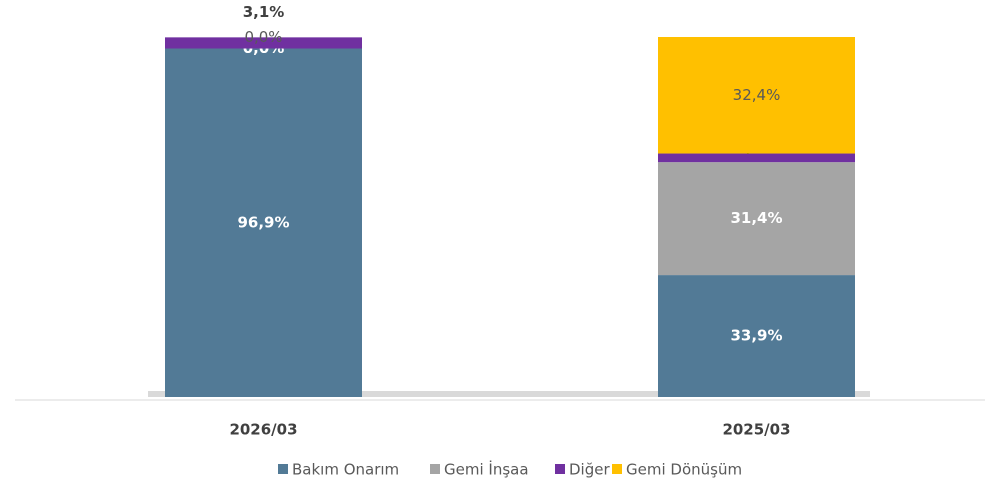 Image resolution: width=1002 pixels, height=490 pixels. Describe the element at coordinates (345, 470) in the screenshot. I see `legend-label: Bakım Onarım` at that location.